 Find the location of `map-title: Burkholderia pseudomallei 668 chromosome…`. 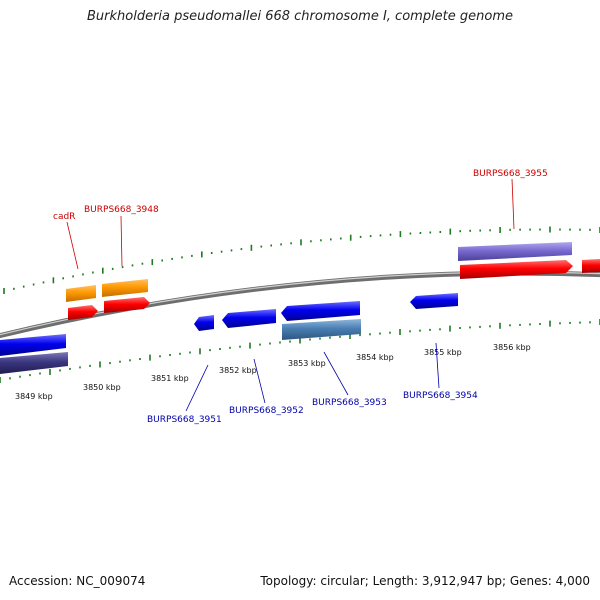

map-title: Burkholderia pseudomallei 668 chromosome… is located at coordinates (300, 16).